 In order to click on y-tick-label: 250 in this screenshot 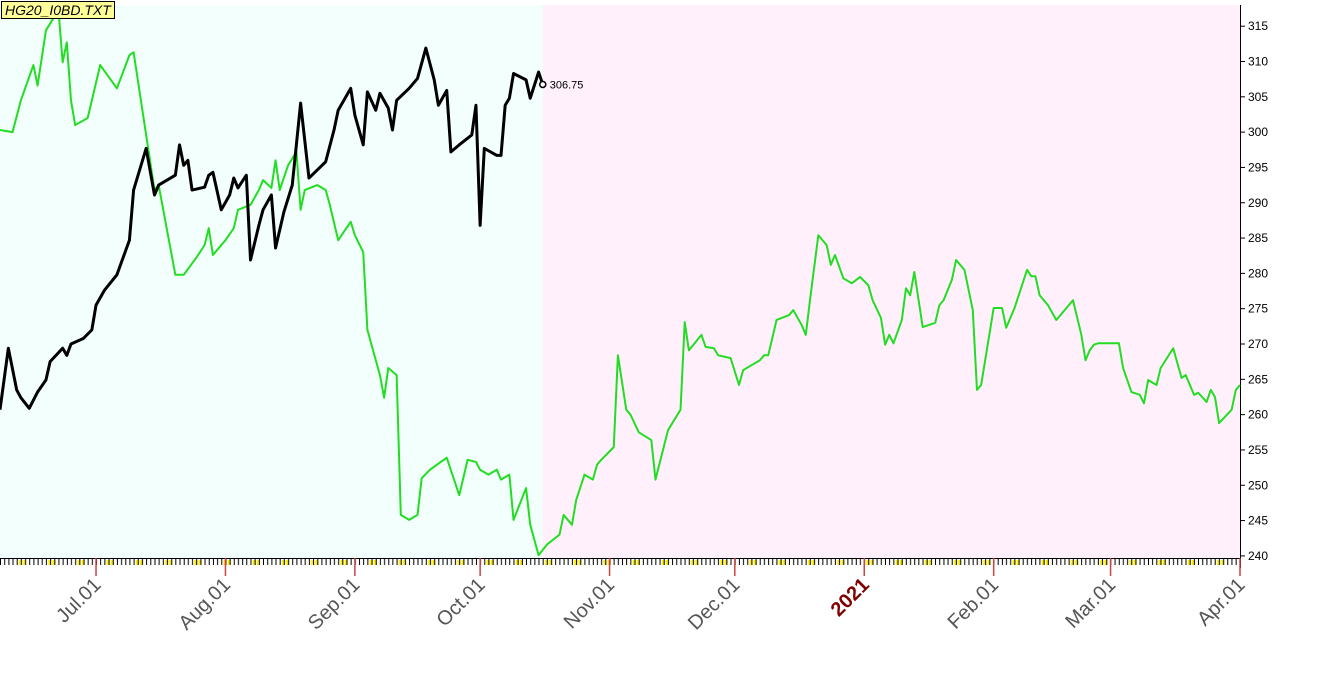, I will do `click(1258, 485)`.